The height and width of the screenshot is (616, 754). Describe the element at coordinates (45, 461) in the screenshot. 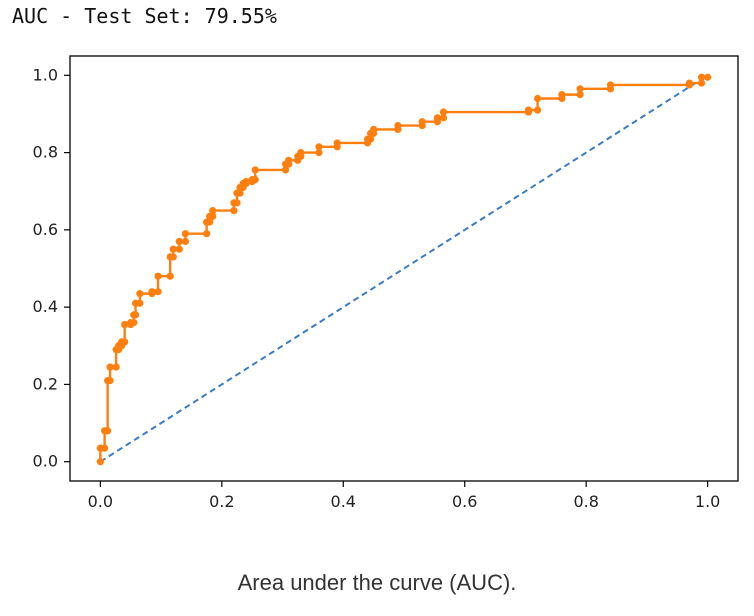

I see `y-tick-label: 0.0` at that location.